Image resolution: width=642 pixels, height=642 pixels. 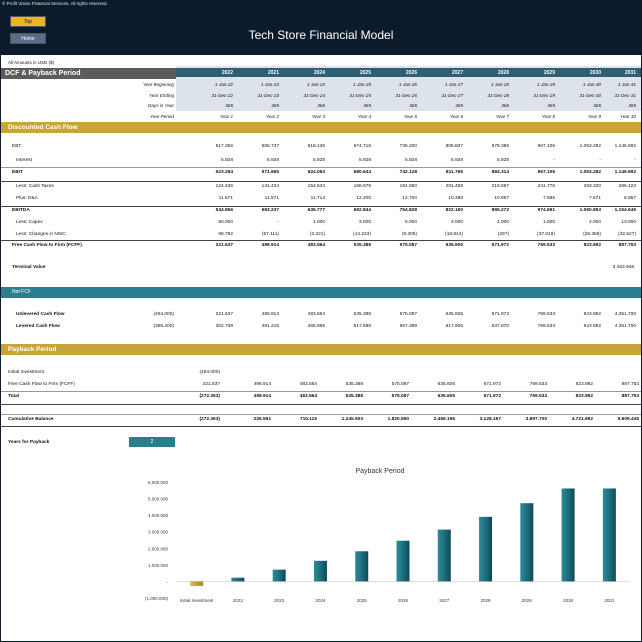 I want to click on dcf-cell: (57.111), so click(x=270, y=234).